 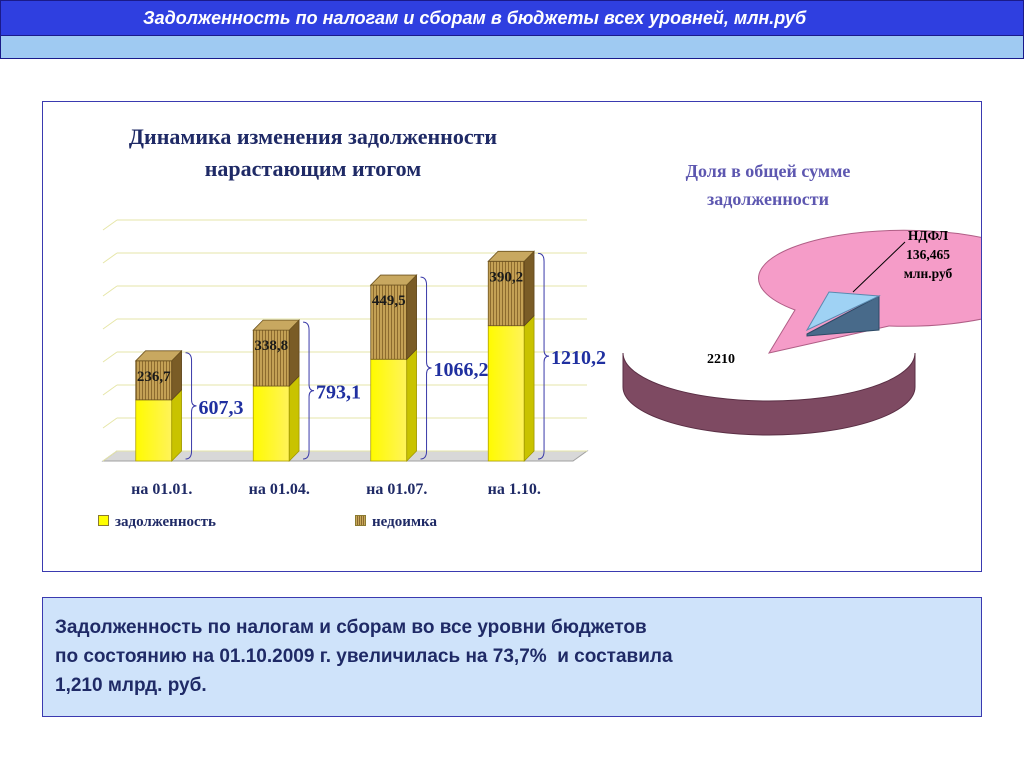 I want to click on legend-item-arrears: недоимка, so click(x=396, y=522).